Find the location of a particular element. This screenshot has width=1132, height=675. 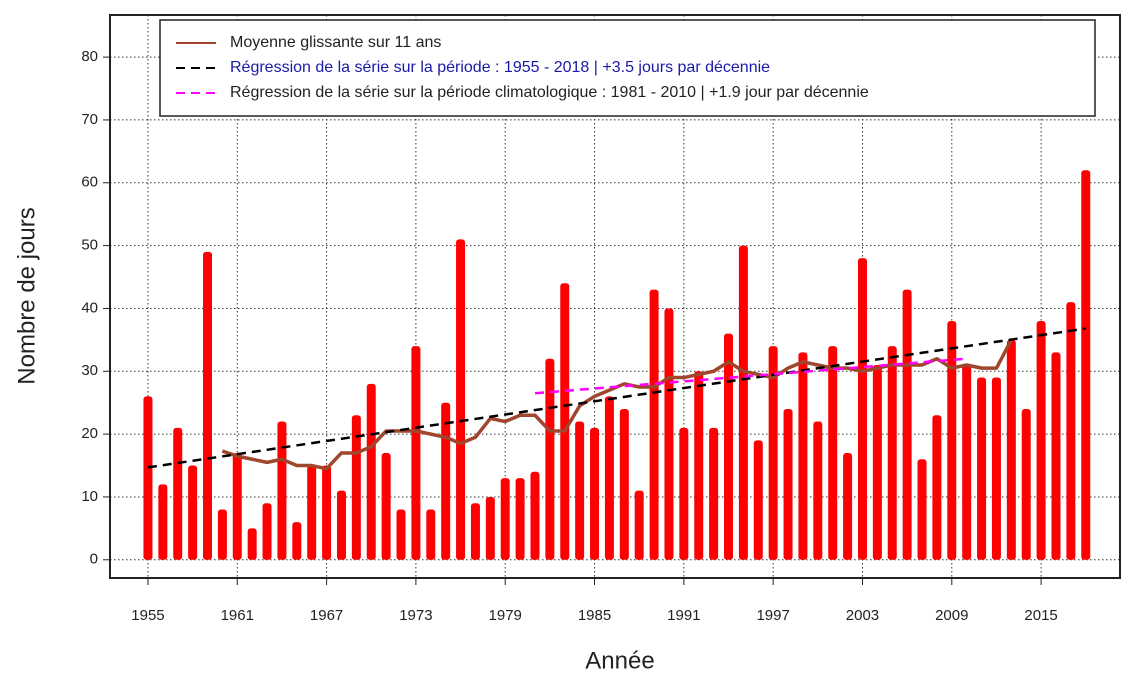

legend-box is located at coordinates (627, 68).